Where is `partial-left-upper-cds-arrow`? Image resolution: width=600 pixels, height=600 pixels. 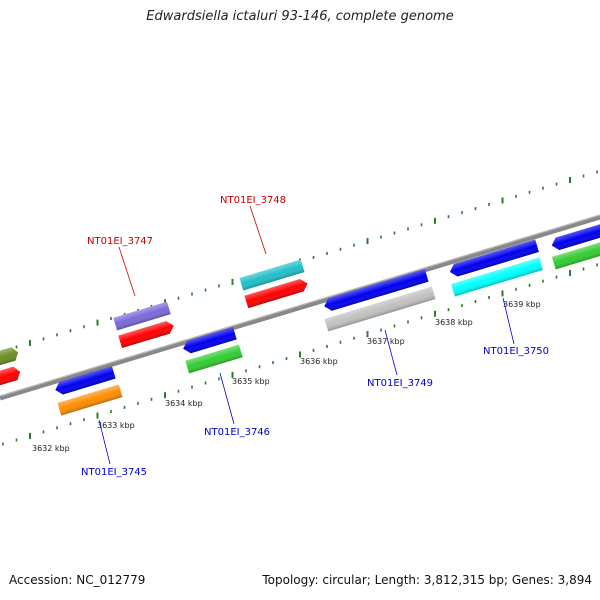 partial-left-upper-cds-arrow is located at coordinates (11, 379).